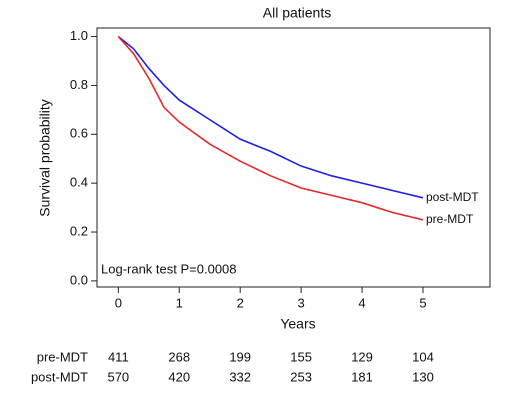 This screenshot has width=506, height=408. Describe the element at coordinates (79, 230) in the screenshot. I see `y-tick-label: 0.2` at that location.